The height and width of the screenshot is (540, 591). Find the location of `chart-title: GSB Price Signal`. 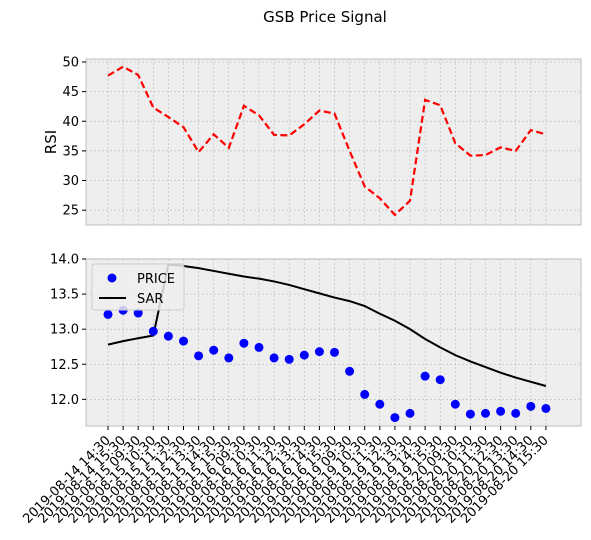

chart-title: GSB Price Signal is located at coordinates (325, 17).